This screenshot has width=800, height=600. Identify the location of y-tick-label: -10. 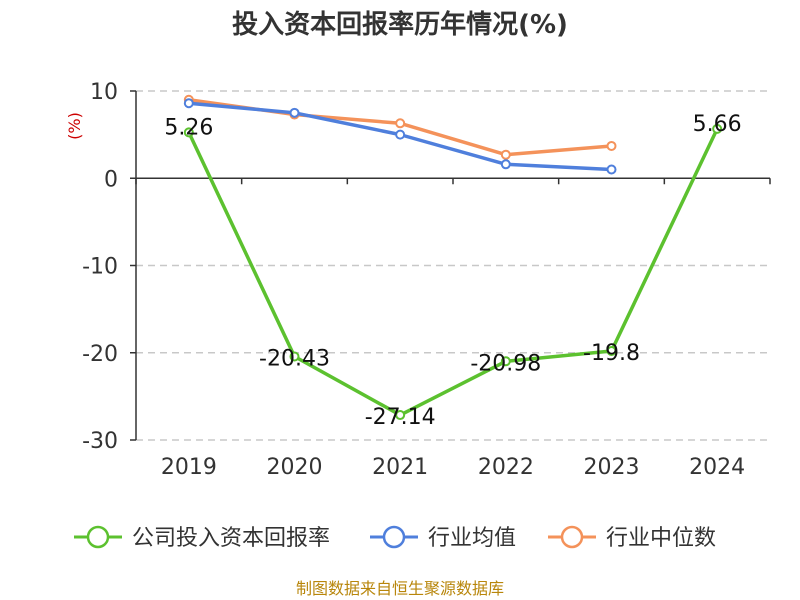
(100, 267).